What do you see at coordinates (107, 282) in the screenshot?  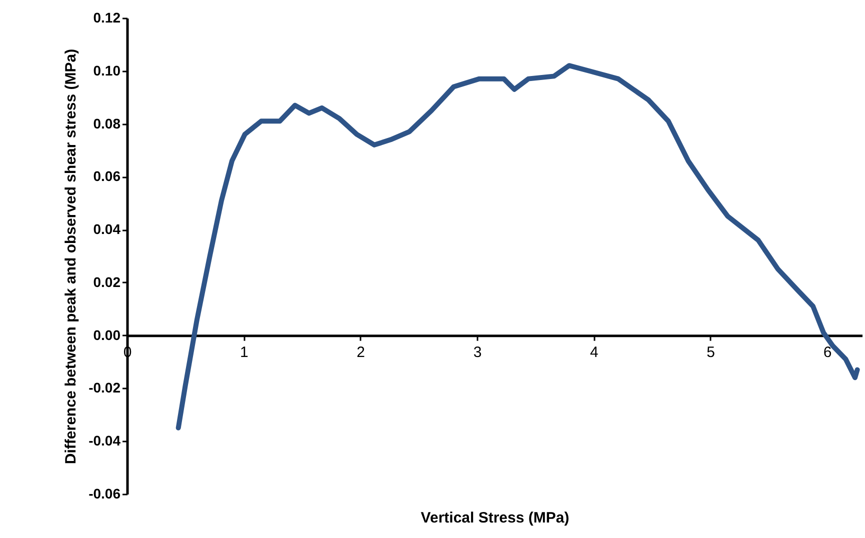 I see `y-tick-label: 0.02` at bounding box center [107, 282].